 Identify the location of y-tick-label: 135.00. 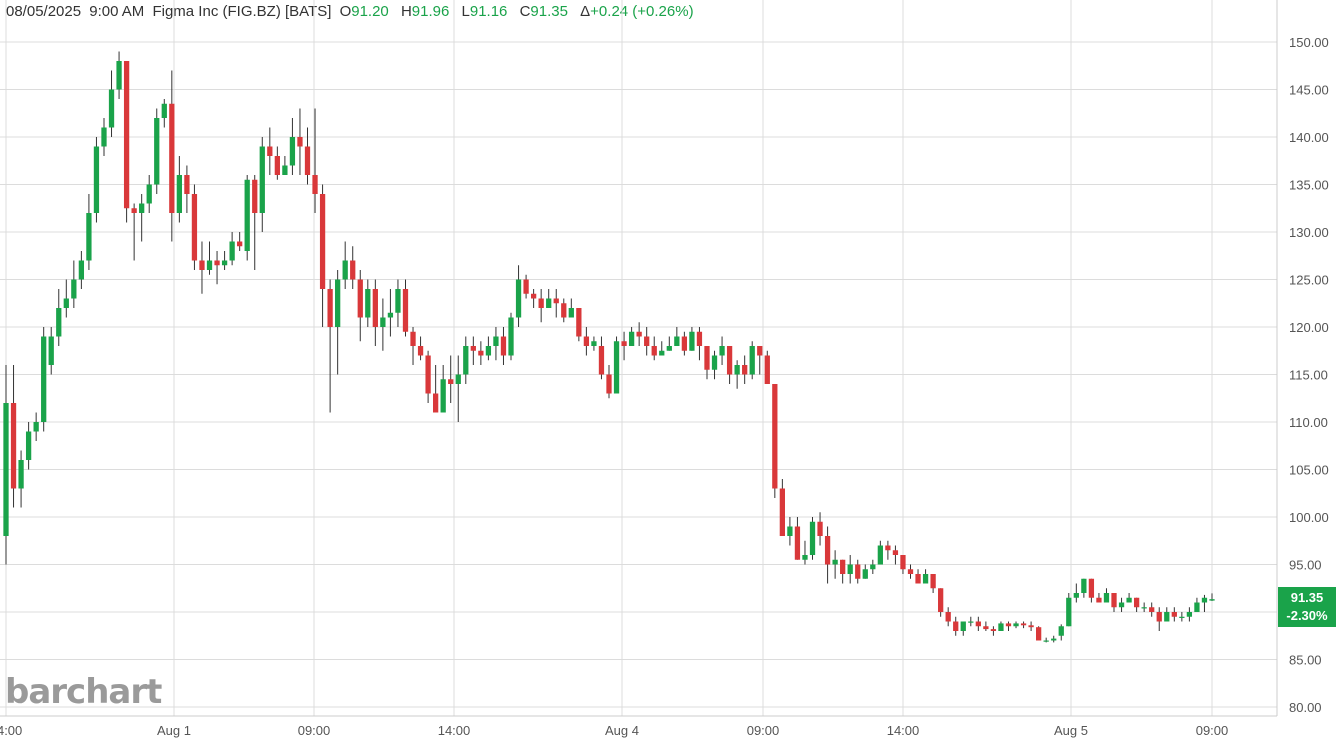
(1309, 185).